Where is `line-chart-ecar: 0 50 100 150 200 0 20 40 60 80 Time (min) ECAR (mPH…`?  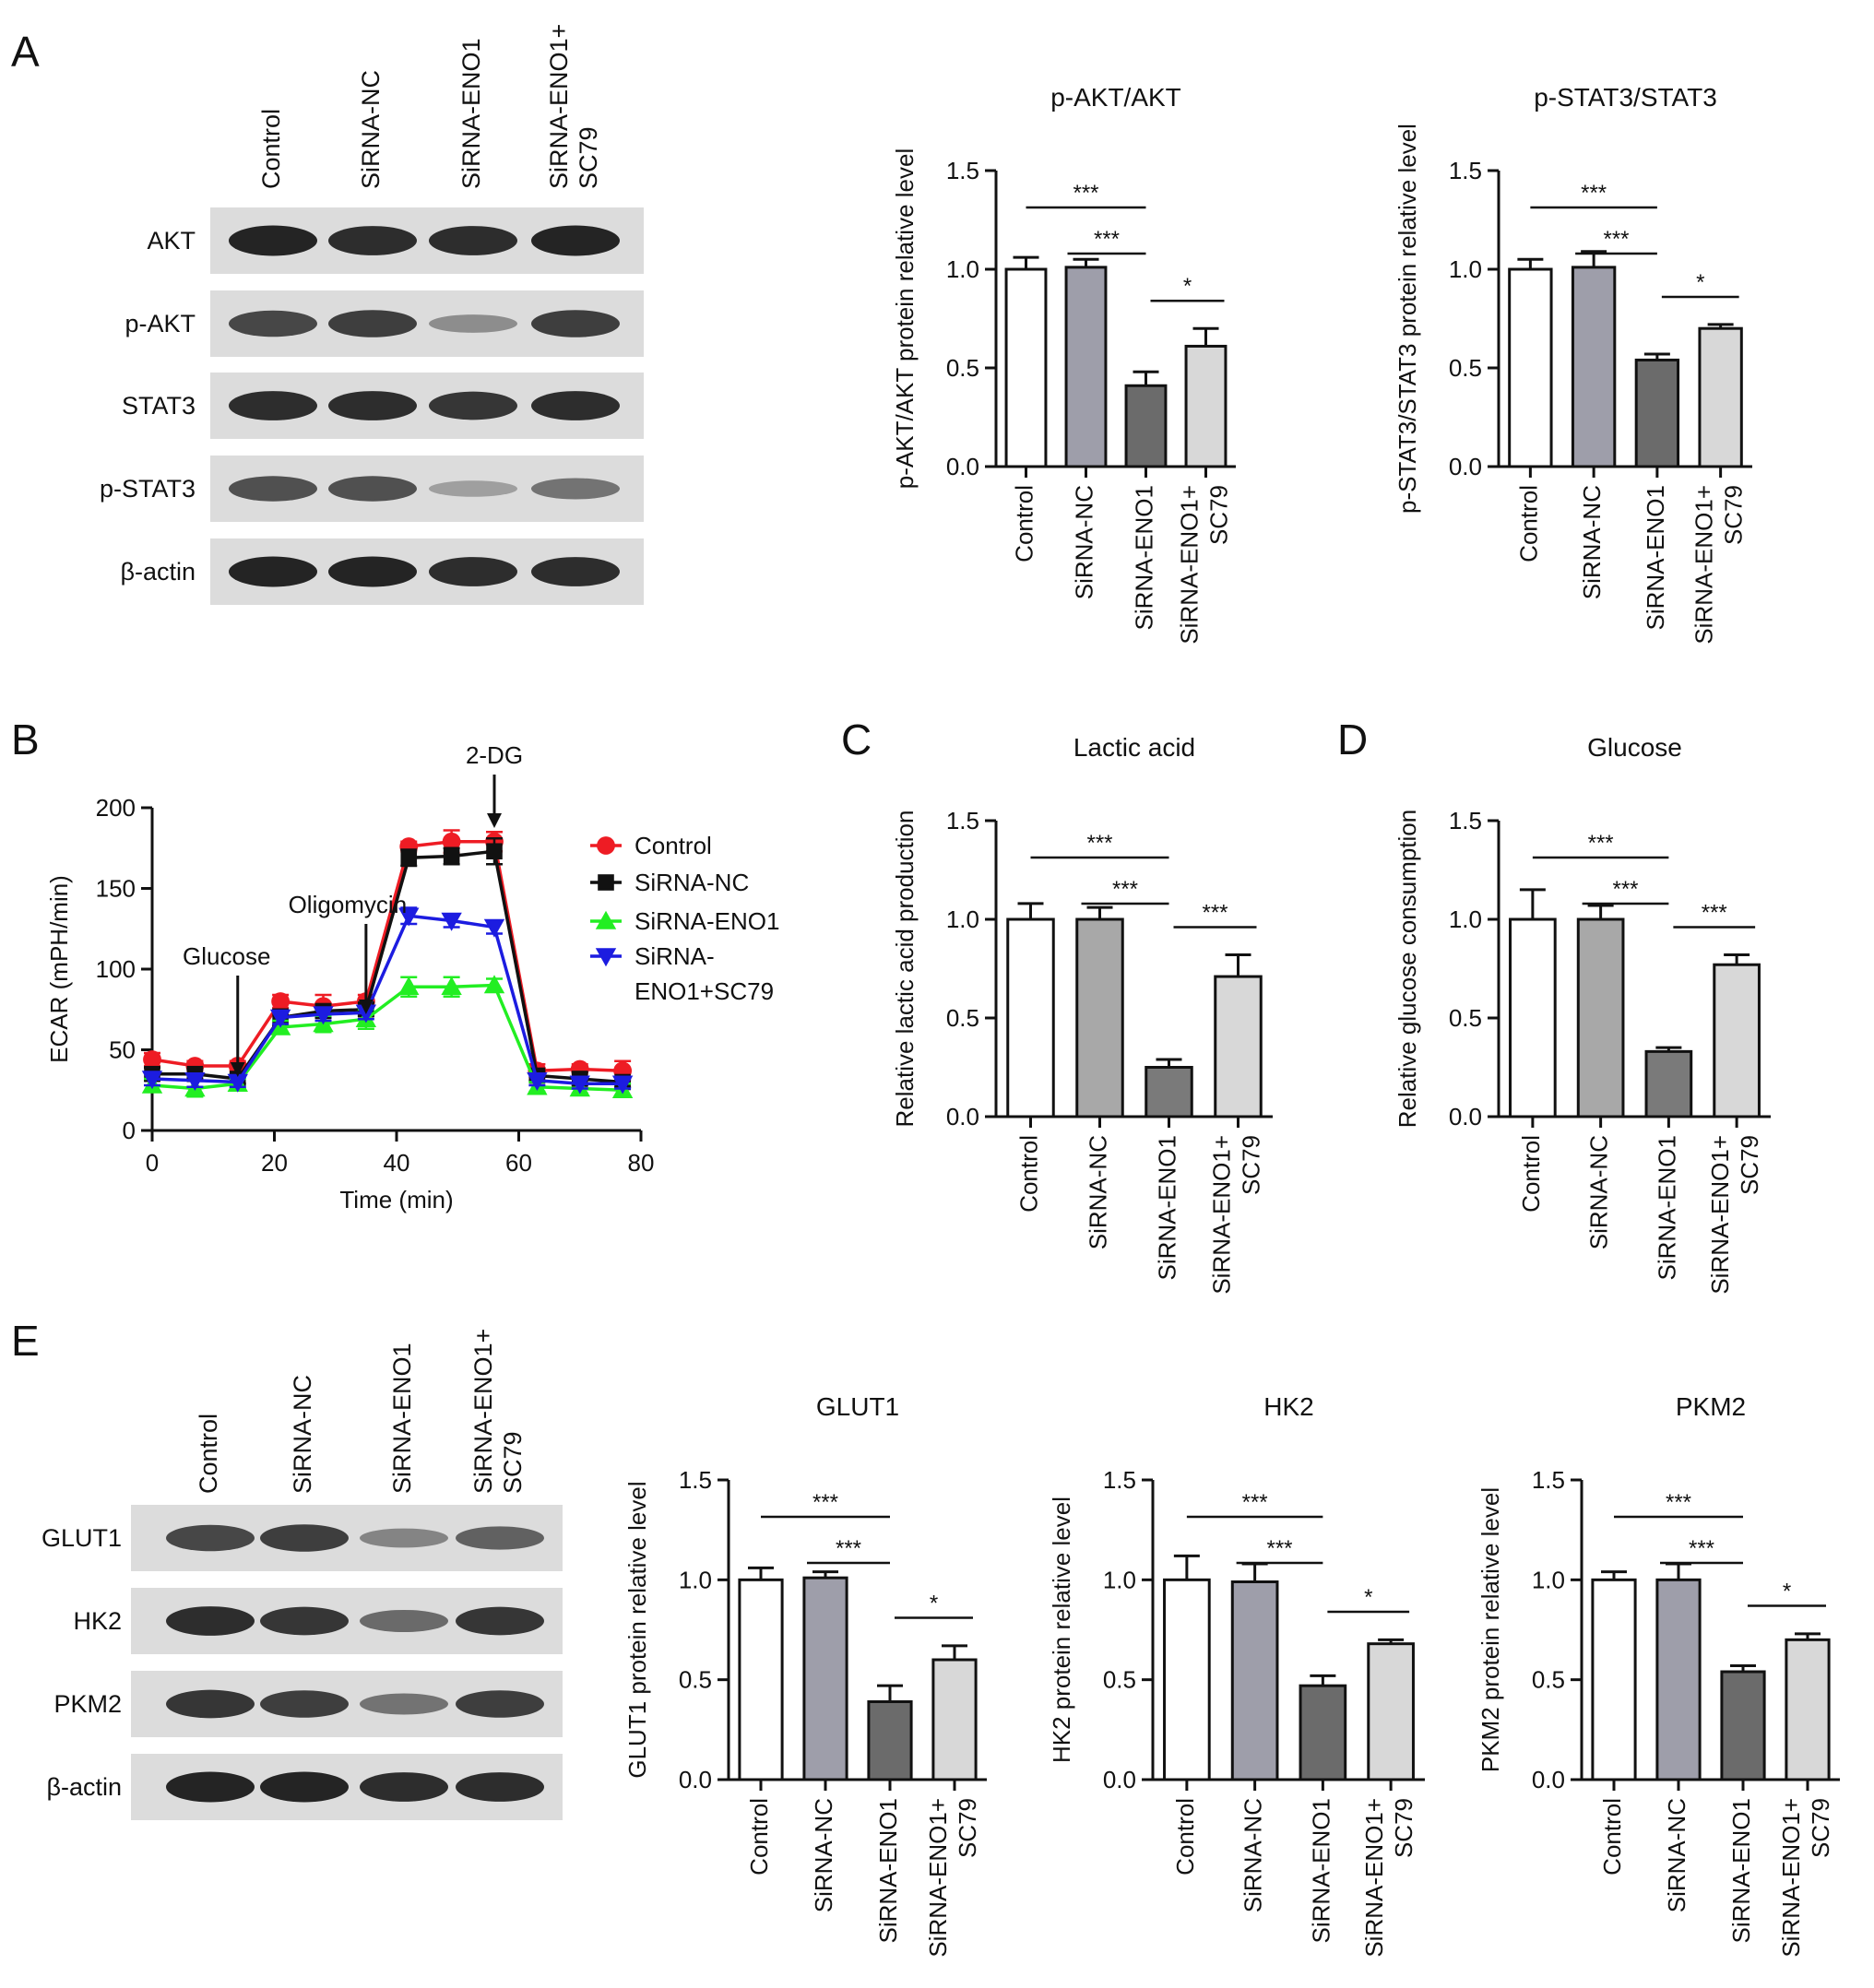 line-chart-ecar: 0 50 100 150 200 0 20 40 60 80 Time (min) ECAR (mPH… is located at coordinates (412, 977).